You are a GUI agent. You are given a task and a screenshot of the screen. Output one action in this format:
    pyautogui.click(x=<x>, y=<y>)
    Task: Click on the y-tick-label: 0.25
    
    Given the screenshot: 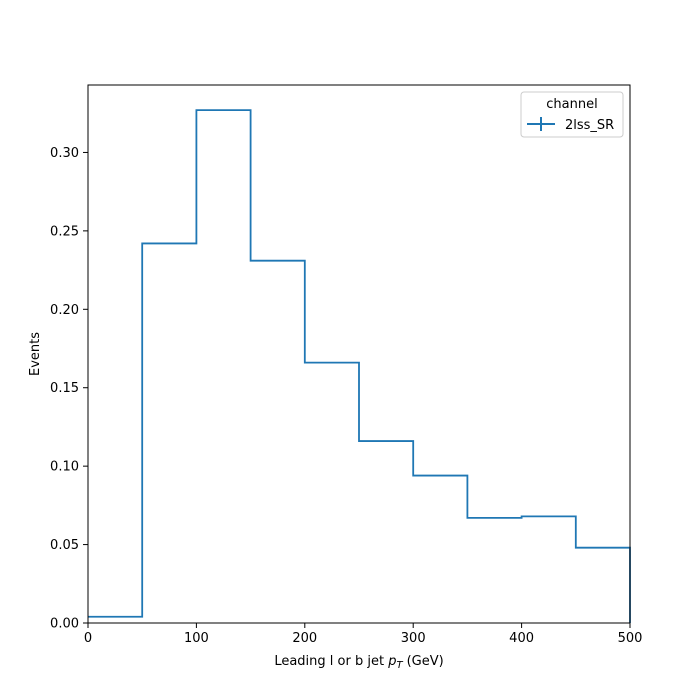 What is the action you would take?
    pyautogui.click(x=64, y=231)
    